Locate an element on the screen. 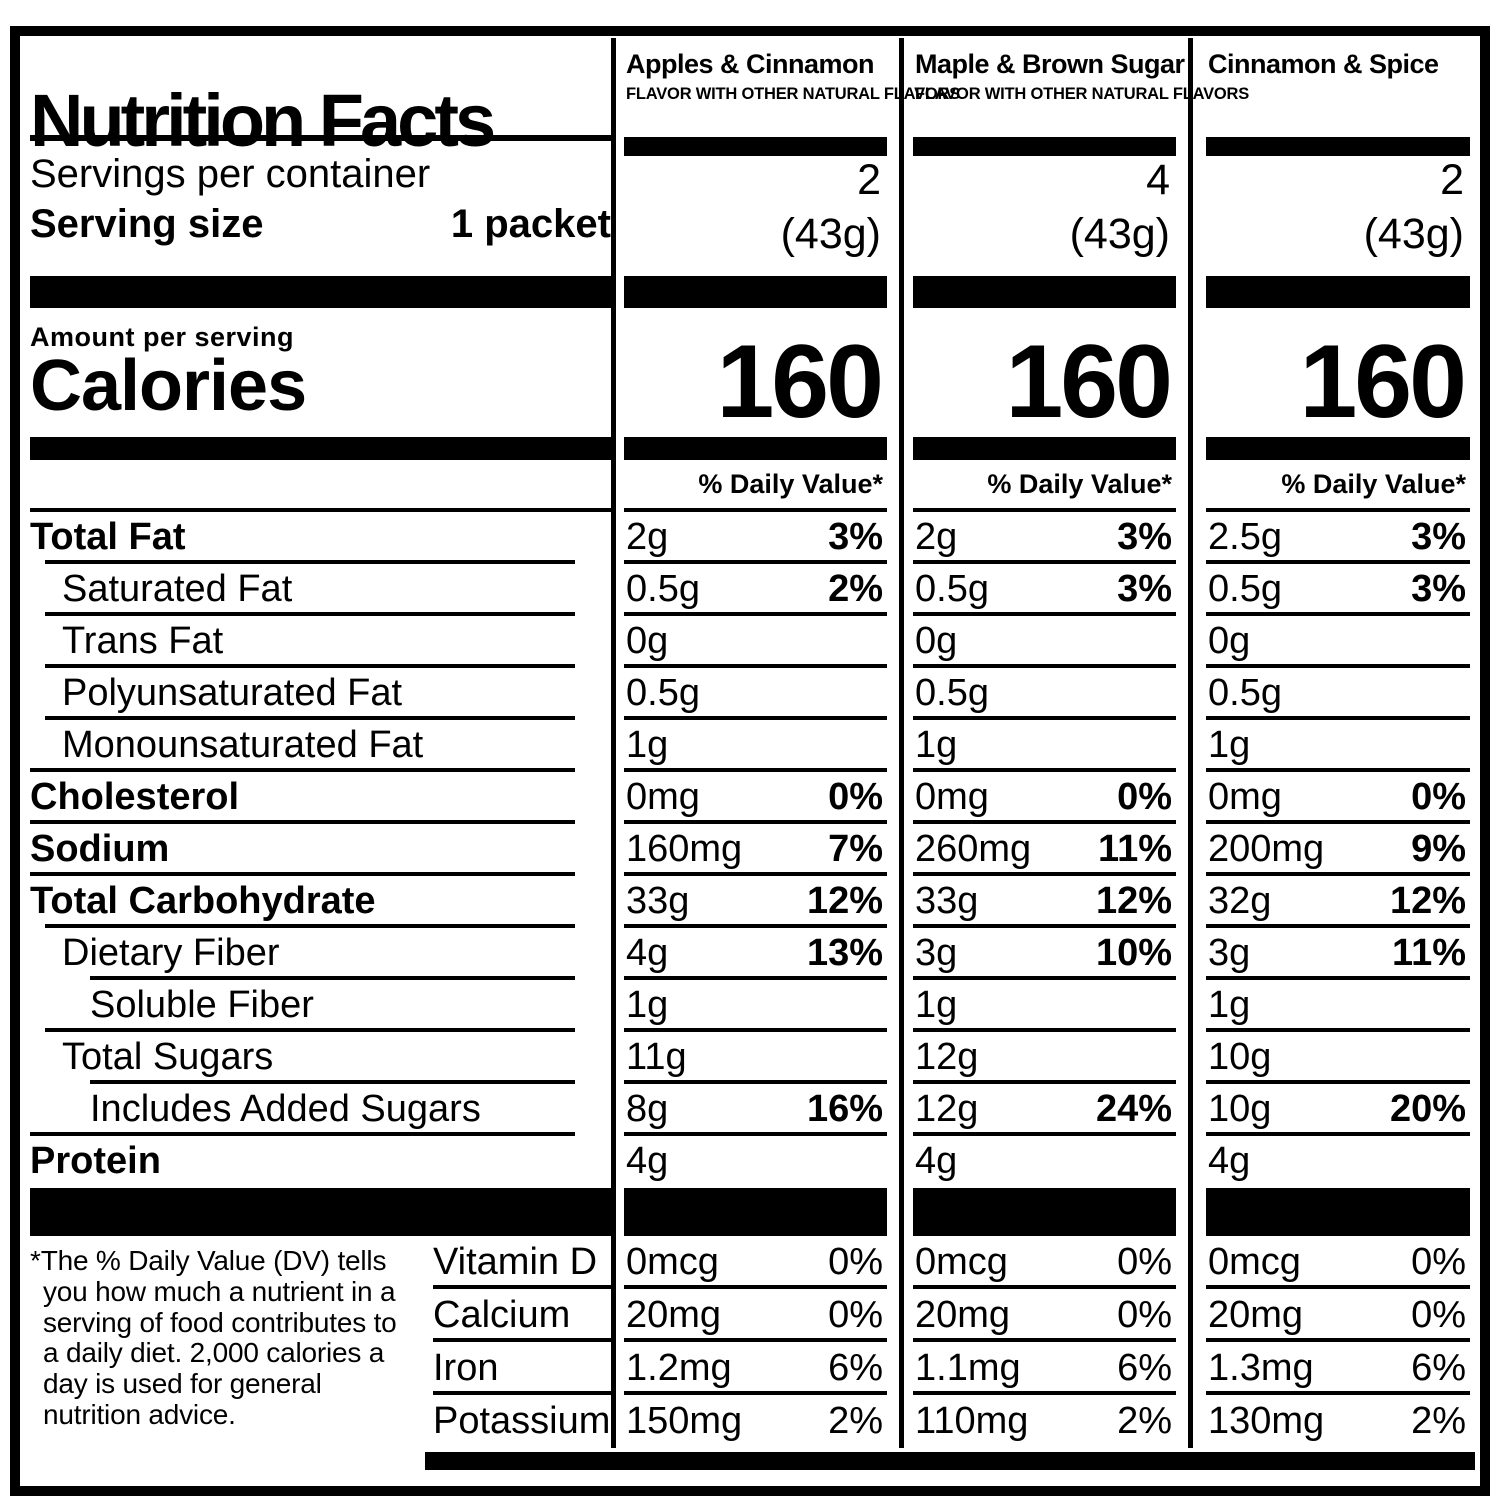  vitamin-value-row: 0mcg 0% is located at coordinates (1044, 1262).